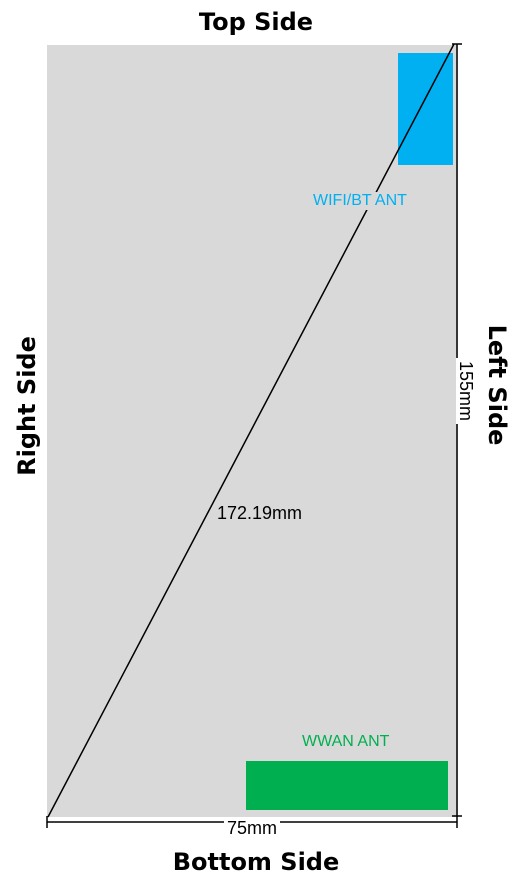 This screenshot has width=512, height=885. I want to click on wifi-bt-antenna, so click(425, 109).